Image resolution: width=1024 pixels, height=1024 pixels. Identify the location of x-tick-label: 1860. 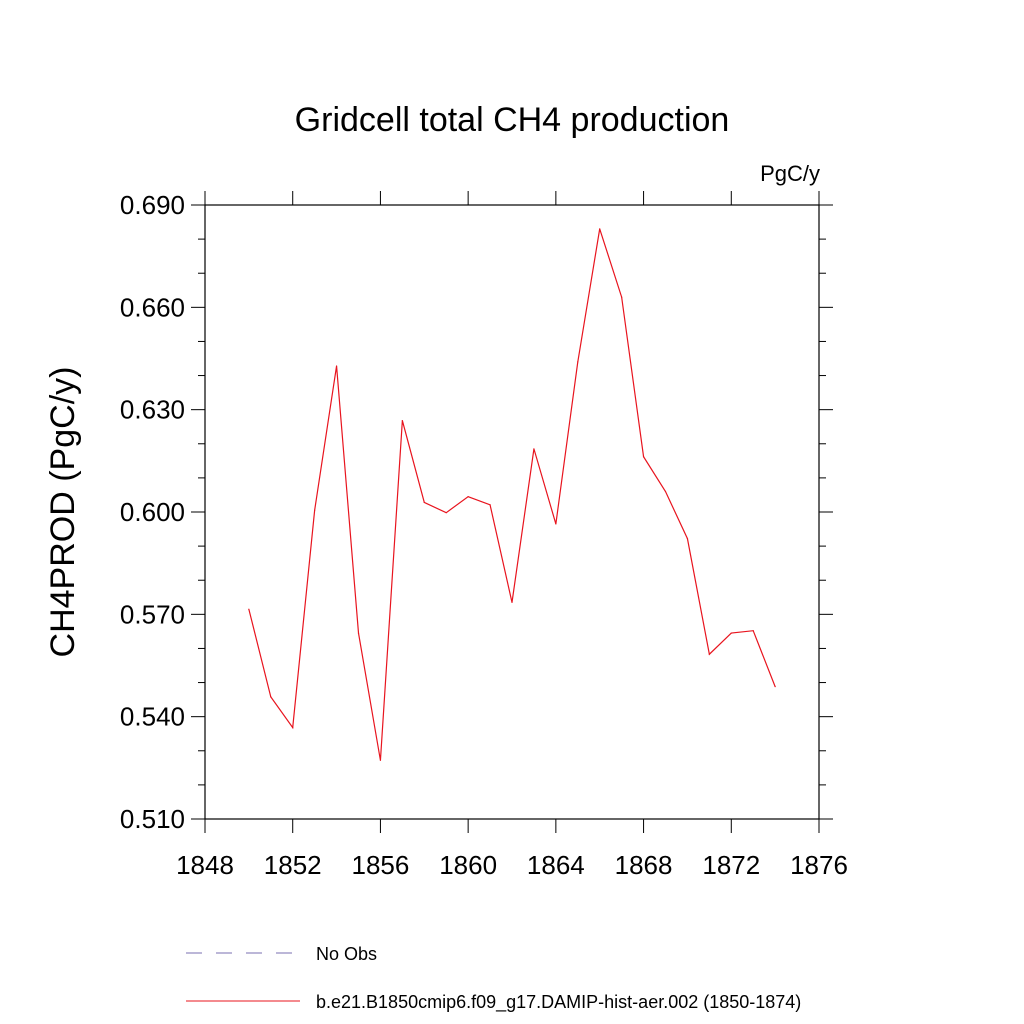
(468, 865).